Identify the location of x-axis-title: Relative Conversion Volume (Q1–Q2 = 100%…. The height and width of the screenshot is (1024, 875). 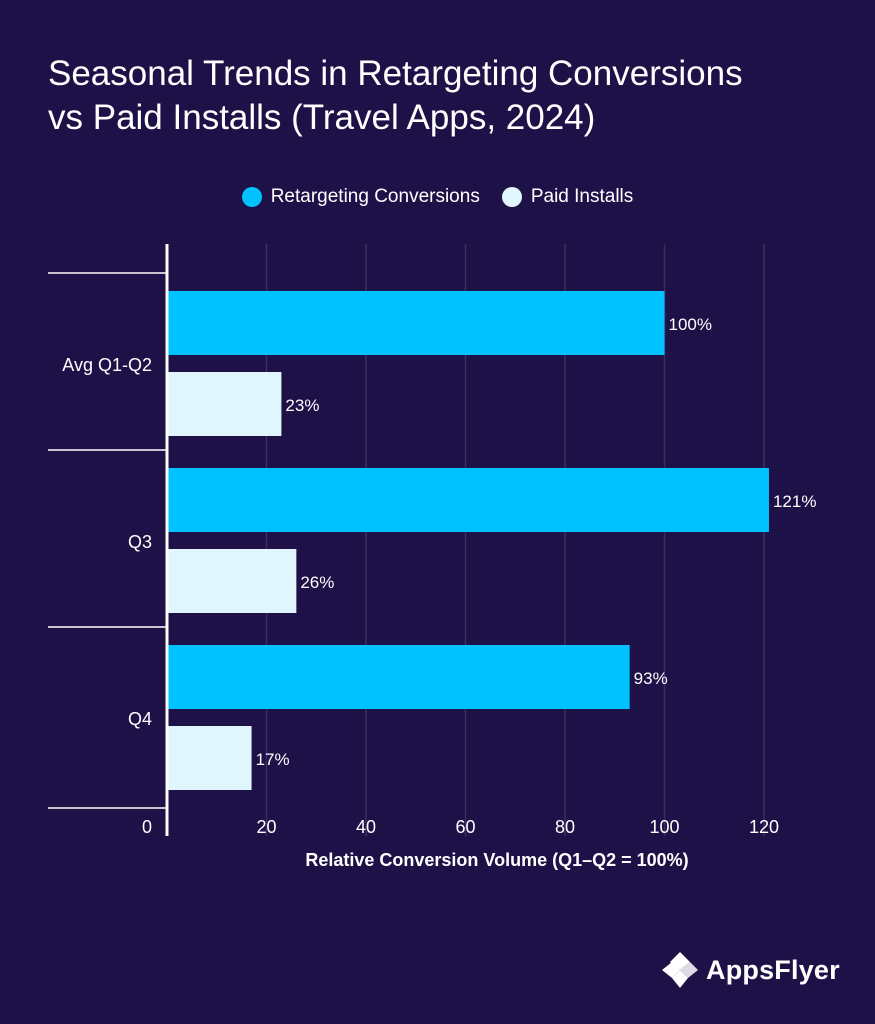
(496, 860).